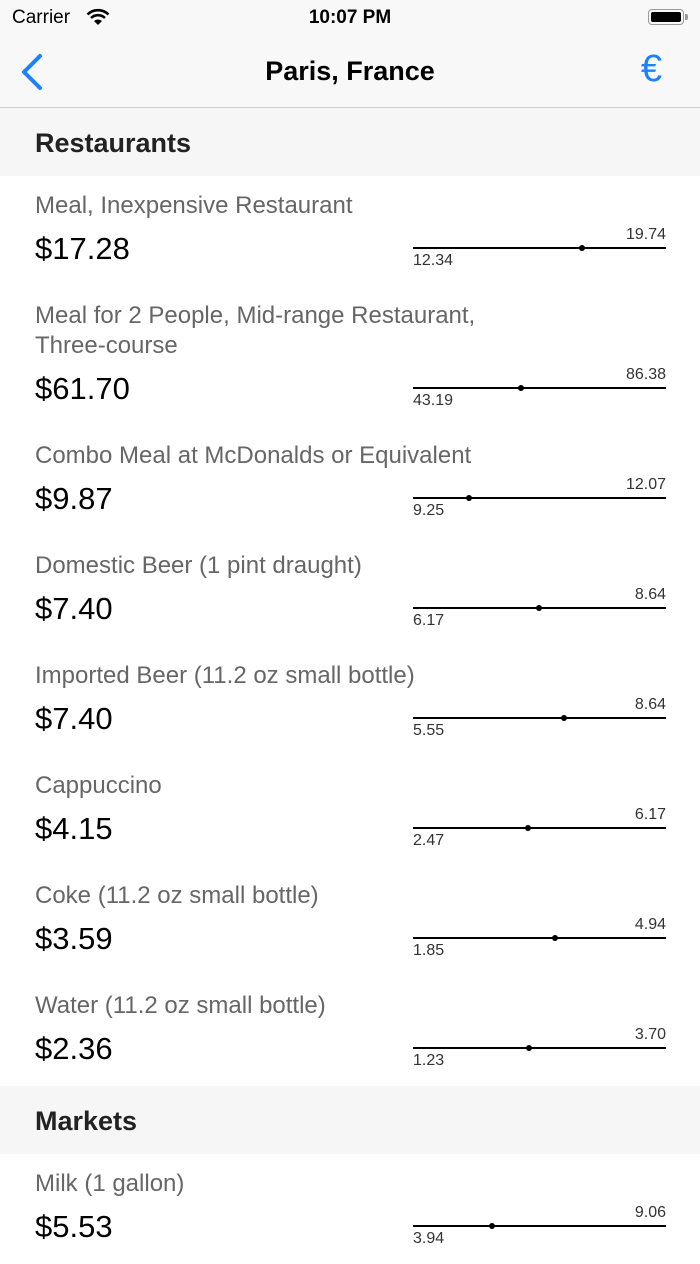 This screenshot has width=700, height=1264. Describe the element at coordinates (225, 675) in the screenshot. I see `item-label: Imported Beer (11.2 oz small bottle)` at that location.